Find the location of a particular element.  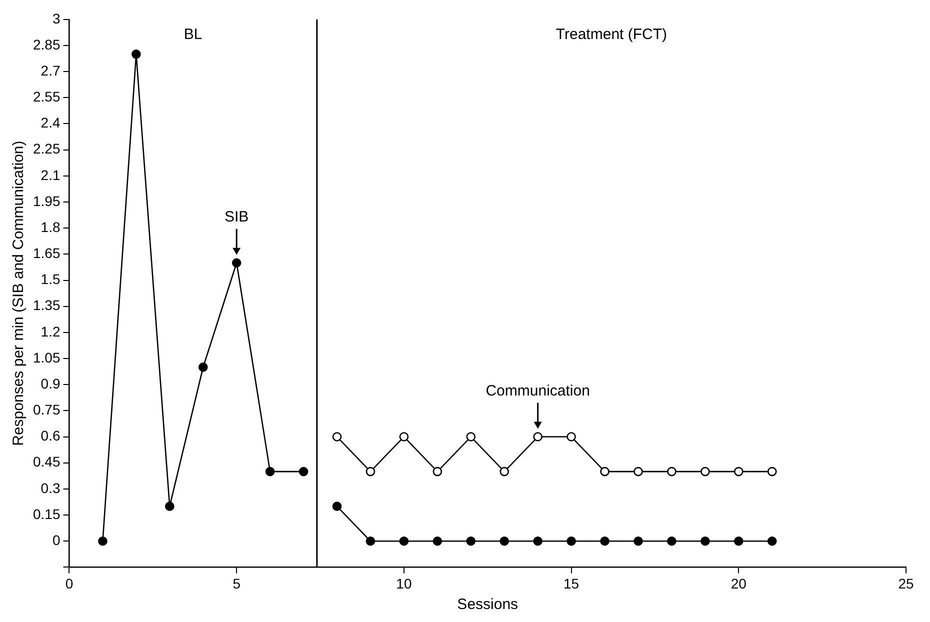

x-tick-label: 15 is located at coordinates (572, 583).